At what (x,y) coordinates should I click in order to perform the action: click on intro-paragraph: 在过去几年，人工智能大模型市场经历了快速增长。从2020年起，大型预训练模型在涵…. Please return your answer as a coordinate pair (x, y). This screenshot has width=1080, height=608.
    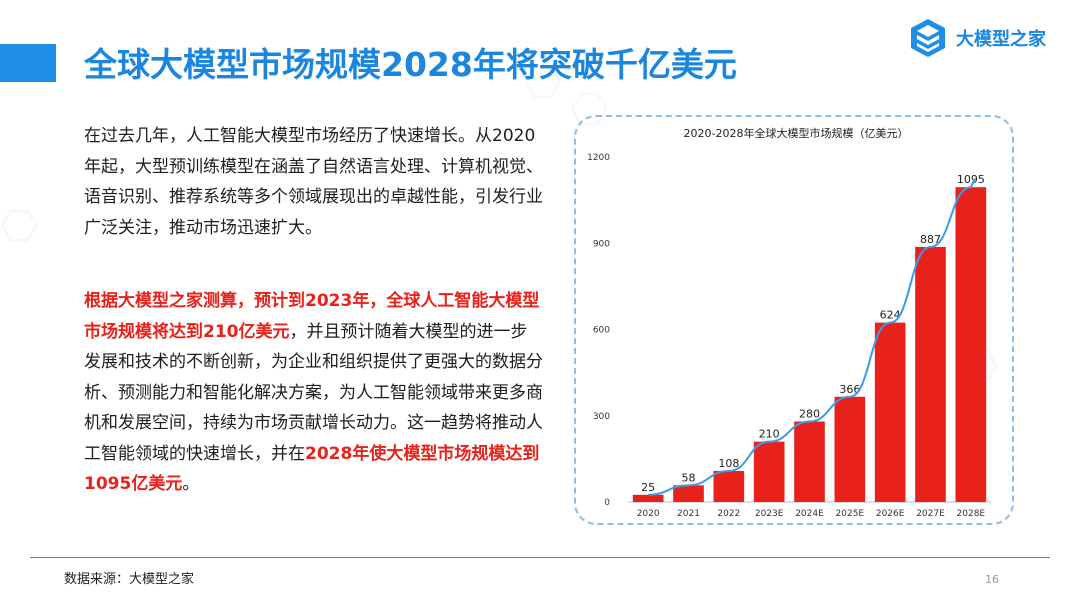
    Looking at the image, I should click on (313, 182).